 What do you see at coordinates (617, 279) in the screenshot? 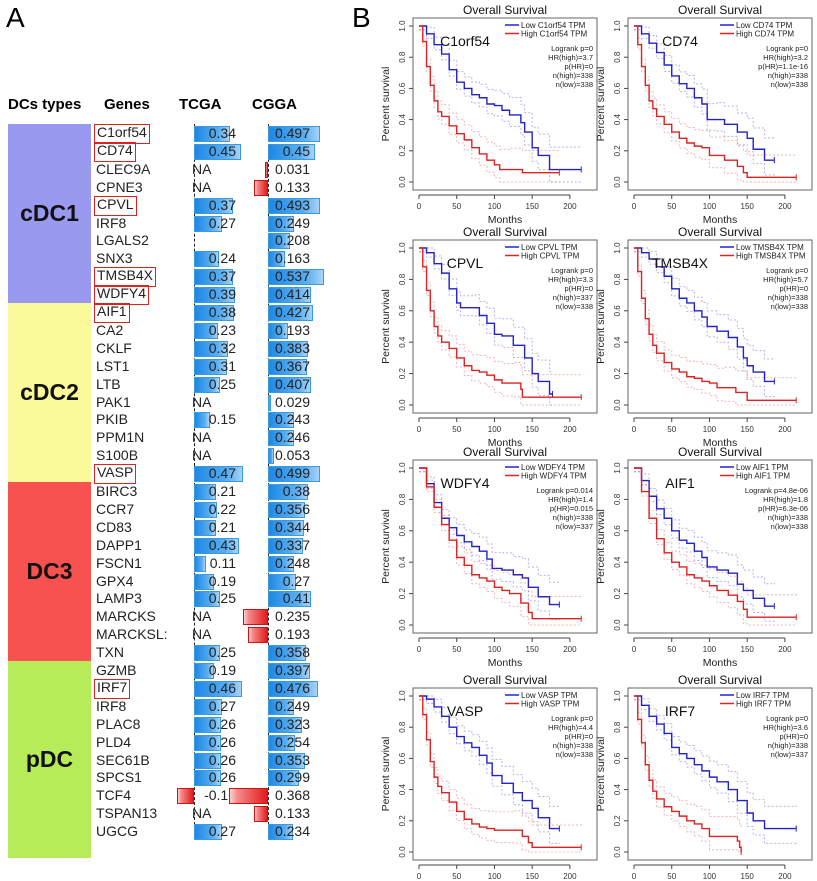
I see `y-tick-label: 0.8` at bounding box center [617, 279].